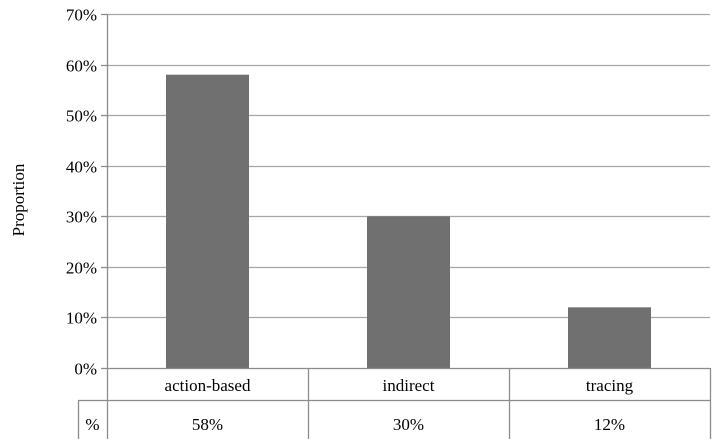 Image resolution: width=716 pixels, height=439 pixels. What do you see at coordinates (81, 318) in the screenshot?
I see `y-tick-label: 10%` at bounding box center [81, 318].